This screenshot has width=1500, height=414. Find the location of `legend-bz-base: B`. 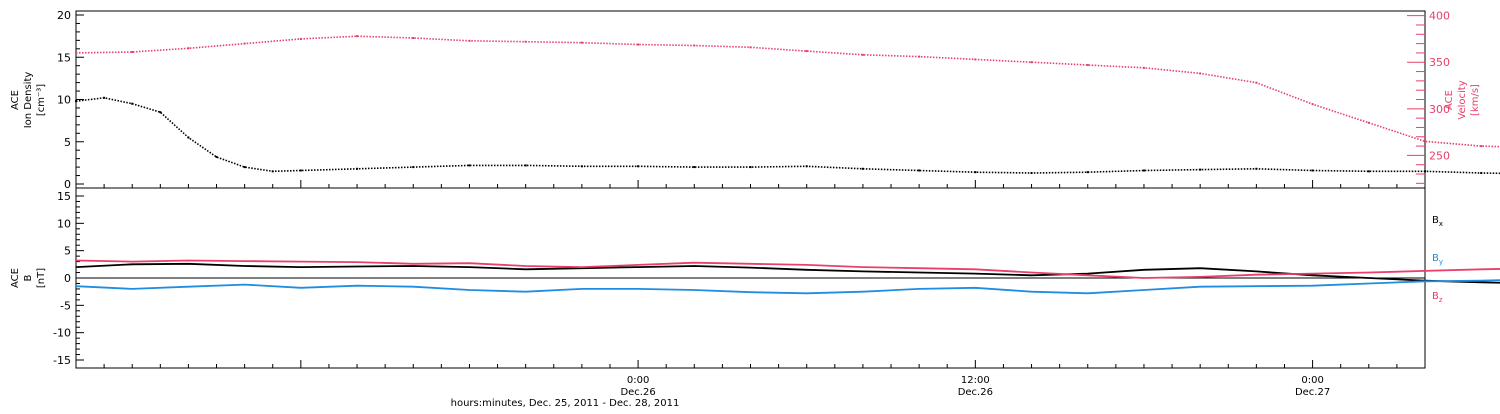

legend-bz-base: B is located at coordinates (1435, 296).